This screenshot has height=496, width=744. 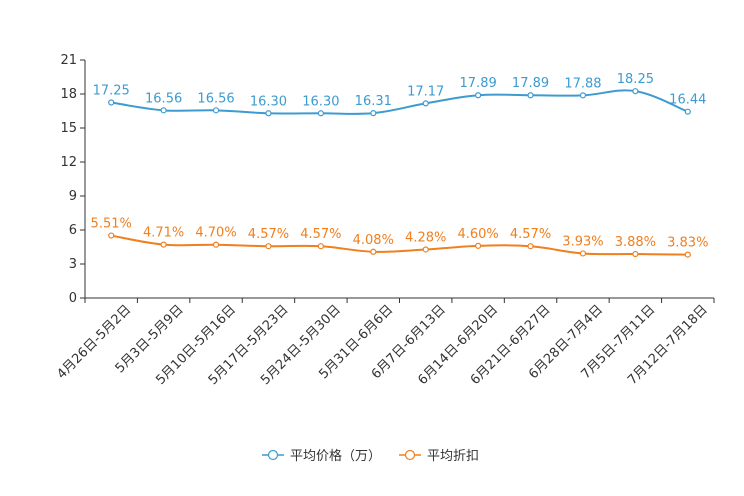 What do you see at coordinates (687, 100) in the screenshot?
I see `data-label: 16.44` at bounding box center [687, 100].